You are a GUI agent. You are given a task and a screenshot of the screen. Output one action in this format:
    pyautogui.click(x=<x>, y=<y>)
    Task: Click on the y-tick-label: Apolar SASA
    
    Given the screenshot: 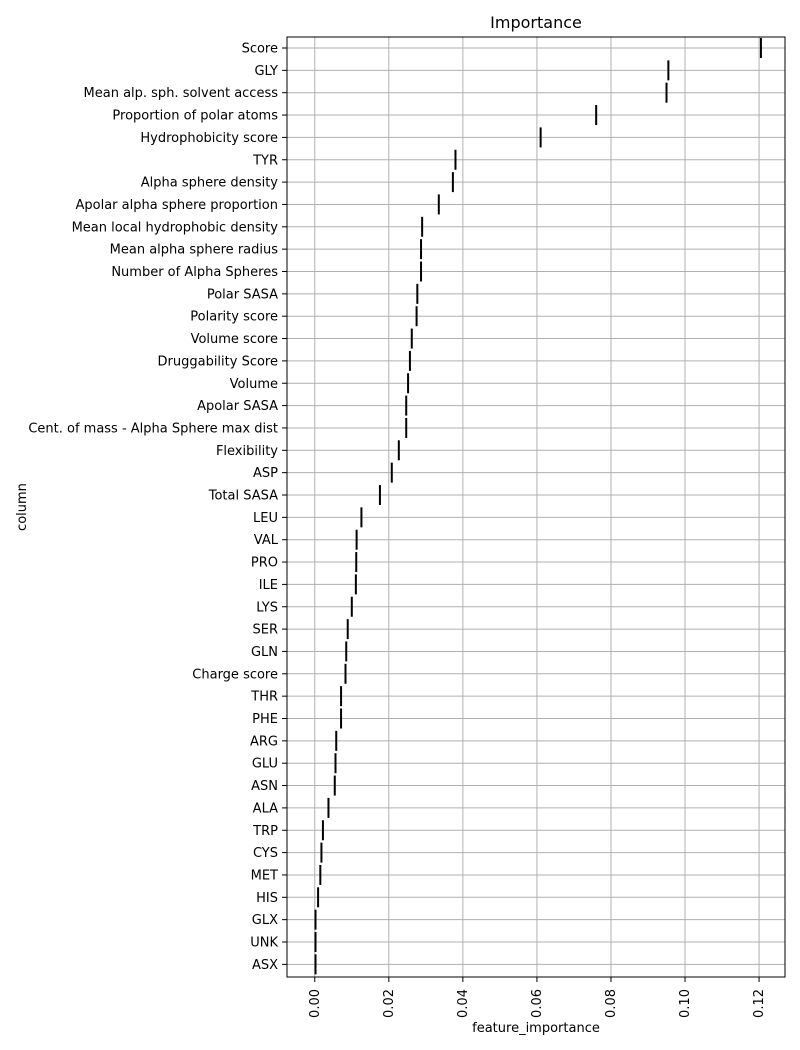 What is the action you would take?
    pyautogui.click(x=237, y=406)
    